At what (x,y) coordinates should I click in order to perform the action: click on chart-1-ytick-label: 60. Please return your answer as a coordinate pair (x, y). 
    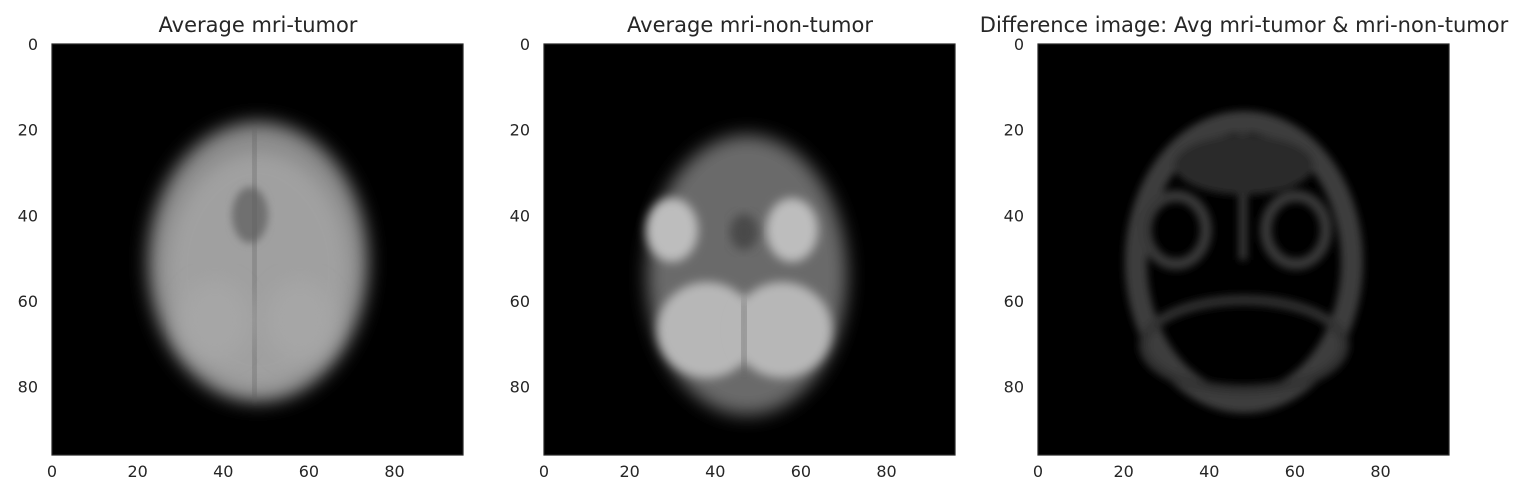
    Looking at the image, I should click on (28, 301).